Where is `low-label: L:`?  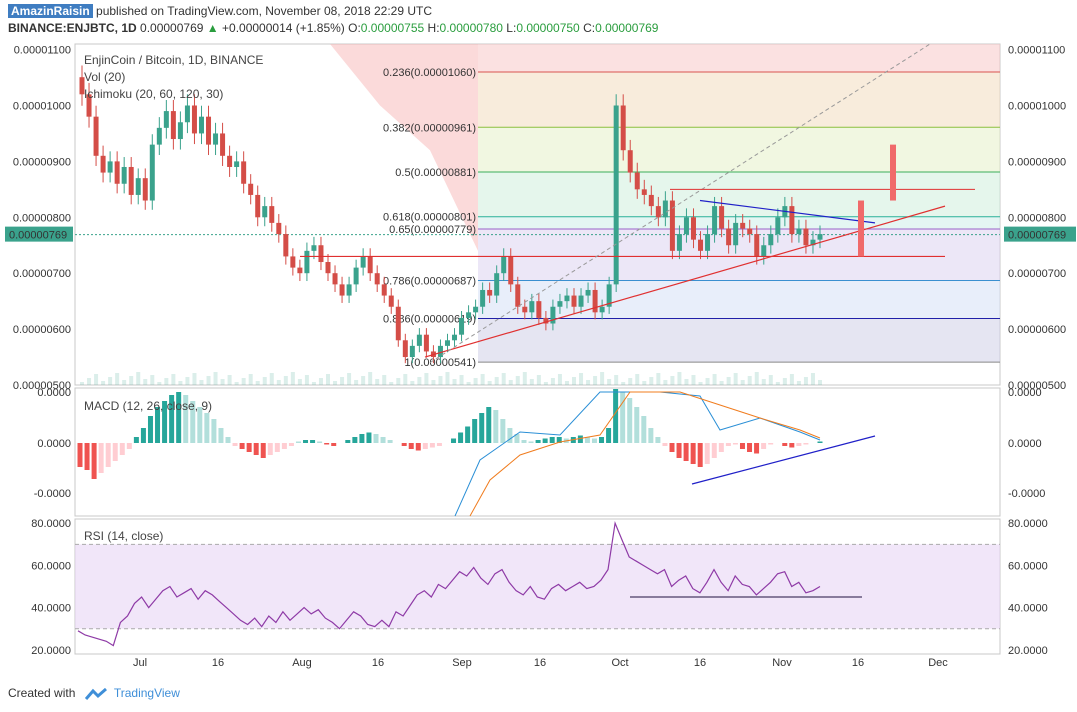
low-label: L: is located at coordinates (511, 28).